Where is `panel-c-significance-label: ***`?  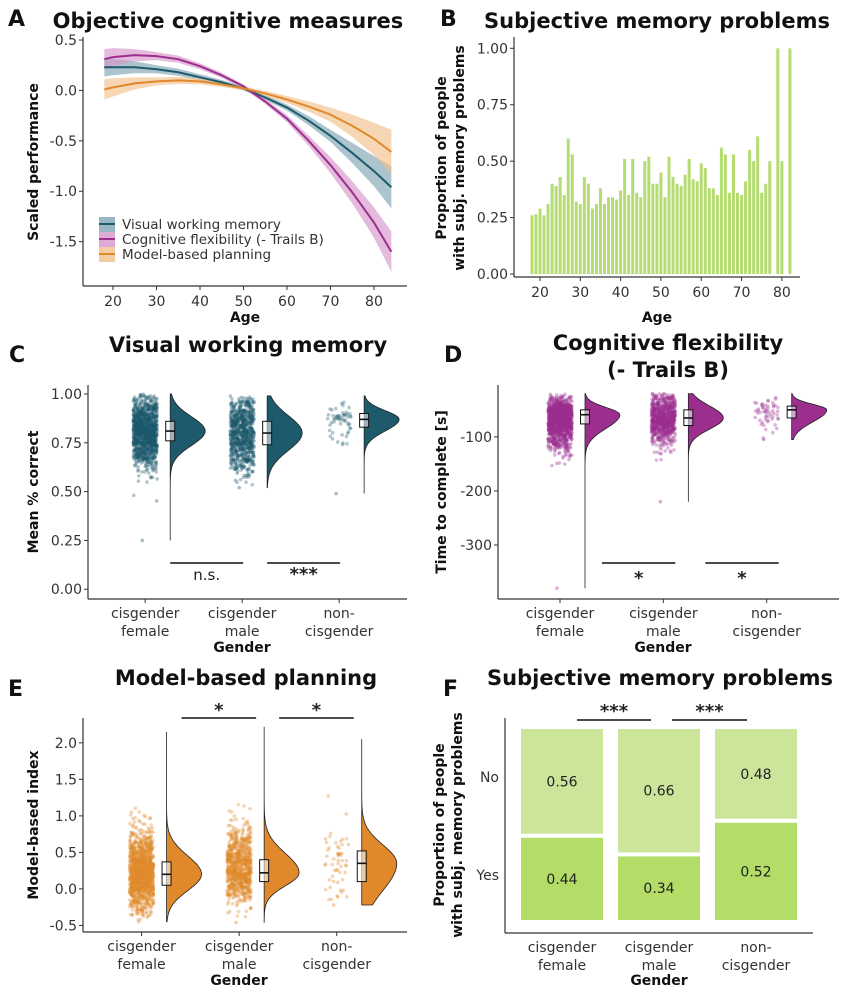
panel-c-significance-label: *** is located at coordinates (304, 574).